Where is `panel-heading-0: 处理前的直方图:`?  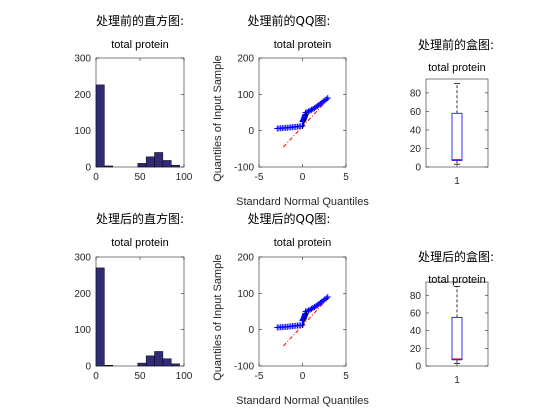
panel-heading-0: 处理前的直方图: is located at coordinates (140, 20).